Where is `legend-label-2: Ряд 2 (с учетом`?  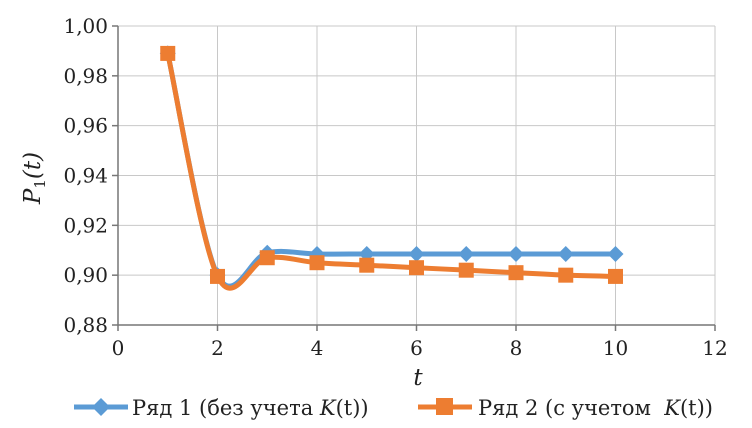
legend-label-2: Ряд 2 (с учетом is located at coordinates (571, 408).